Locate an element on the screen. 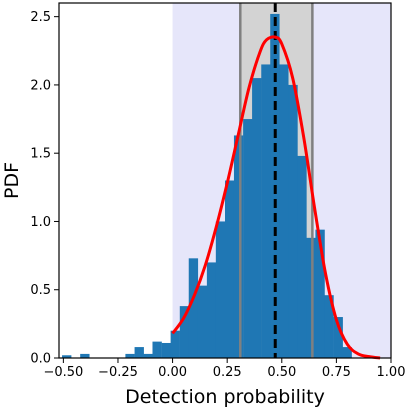 This screenshot has width=410, height=410. x-axis-label: Detection probability is located at coordinates (225, 397).